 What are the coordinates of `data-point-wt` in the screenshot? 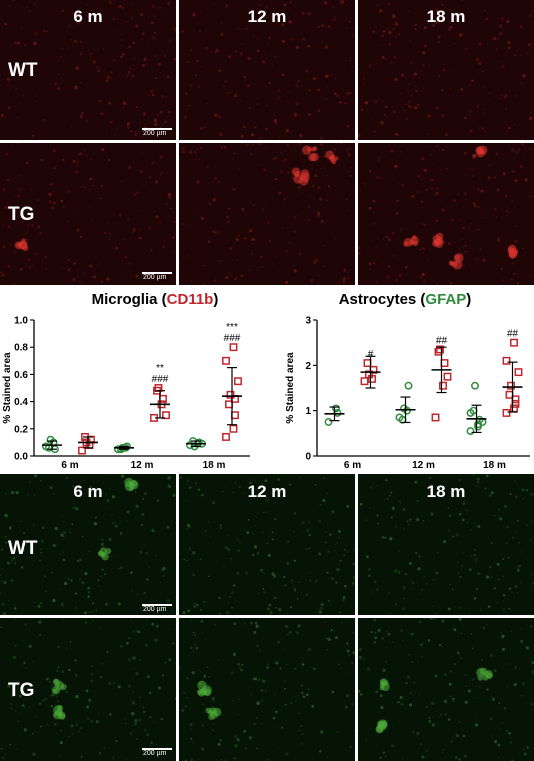 It's located at (328, 422).